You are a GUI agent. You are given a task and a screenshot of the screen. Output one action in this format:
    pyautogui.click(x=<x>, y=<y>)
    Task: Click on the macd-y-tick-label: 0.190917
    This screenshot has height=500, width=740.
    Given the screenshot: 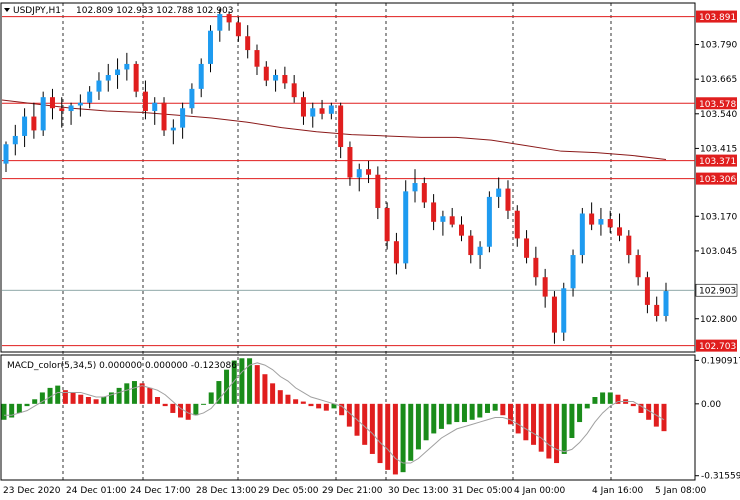 What is the action you would take?
    pyautogui.click(x=720, y=361)
    